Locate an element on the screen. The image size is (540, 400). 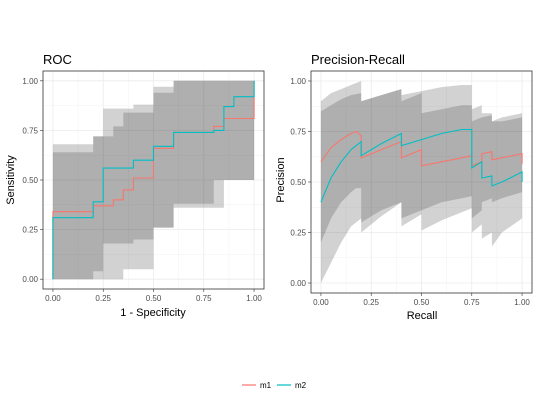
roc-x-tick-label: 1.00 is located at coordinates (254, 298).